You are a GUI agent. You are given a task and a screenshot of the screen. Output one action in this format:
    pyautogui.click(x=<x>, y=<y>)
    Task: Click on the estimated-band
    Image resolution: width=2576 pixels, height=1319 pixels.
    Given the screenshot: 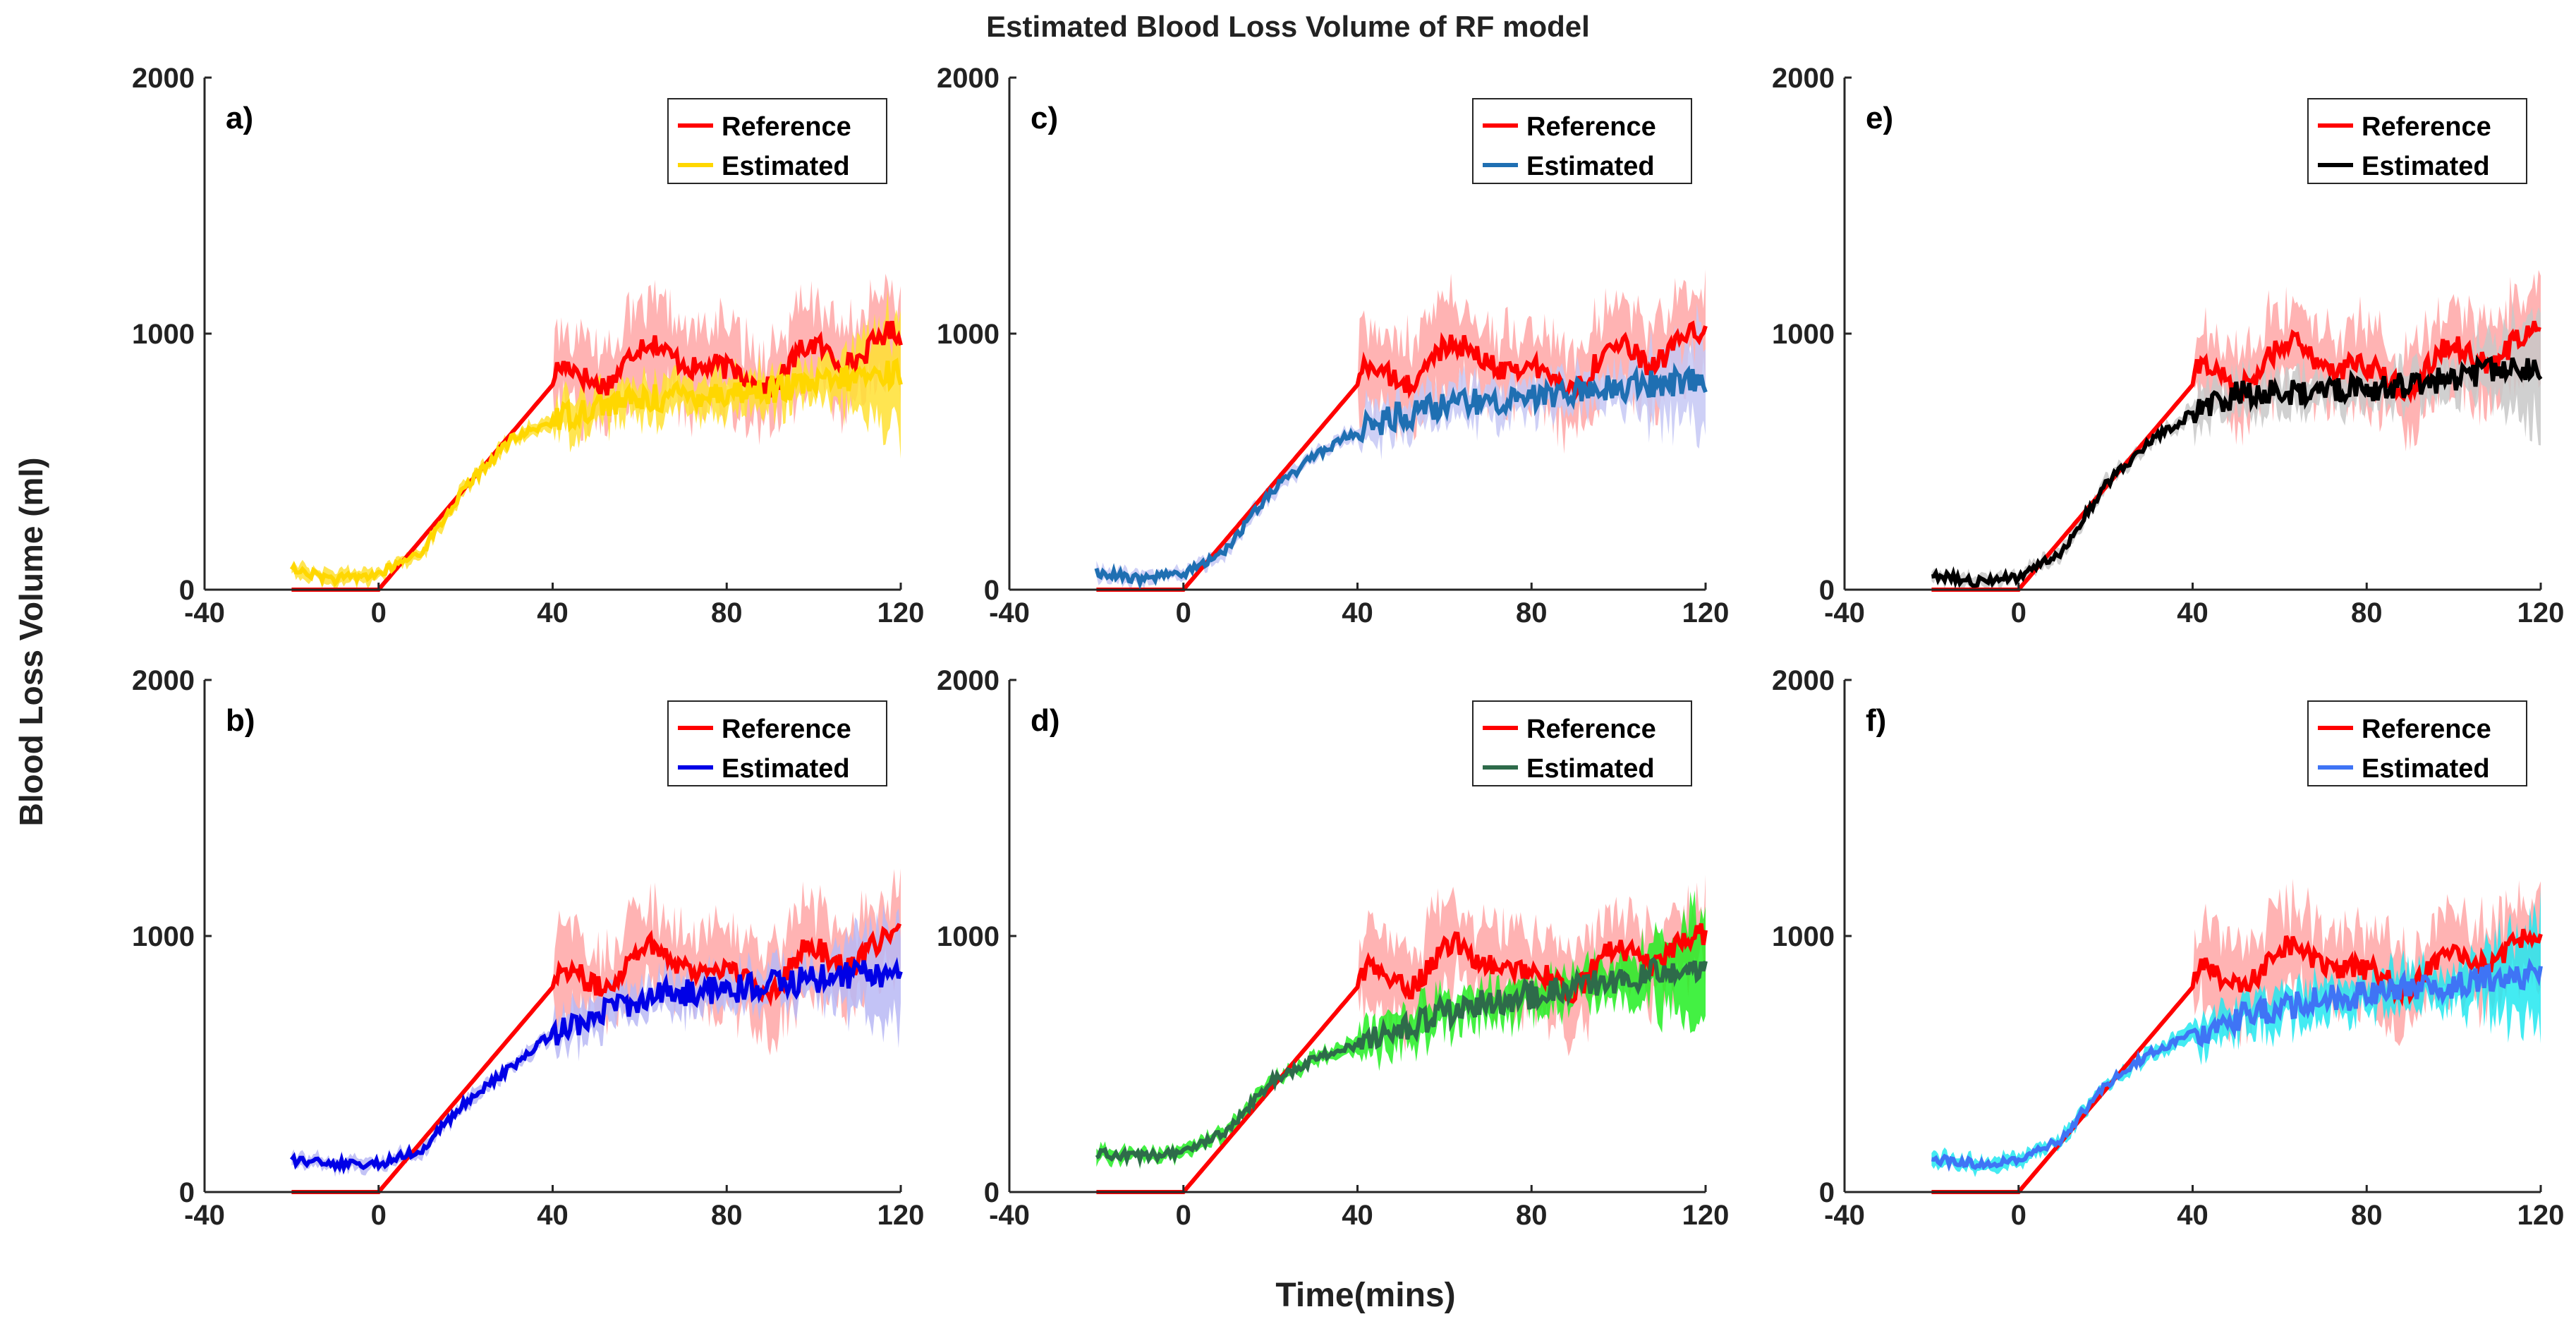 What is the action you would take?
    pyautogui.click(x=2236, y=1032)
    